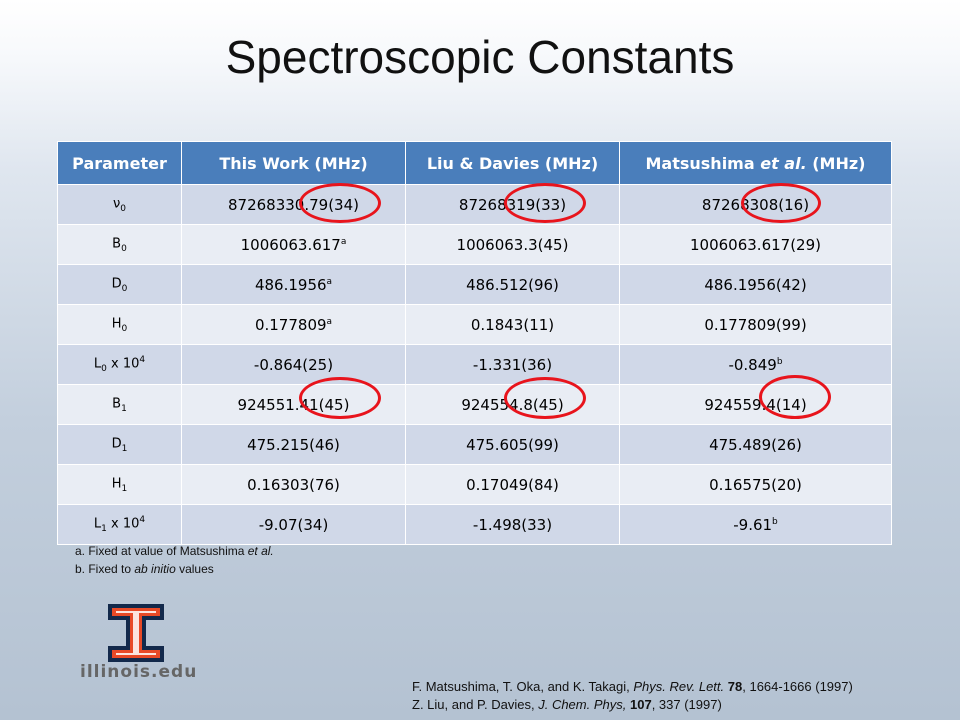  I want to click on ref1-journal: Phys. Rev. Lett., so click(679, 686).